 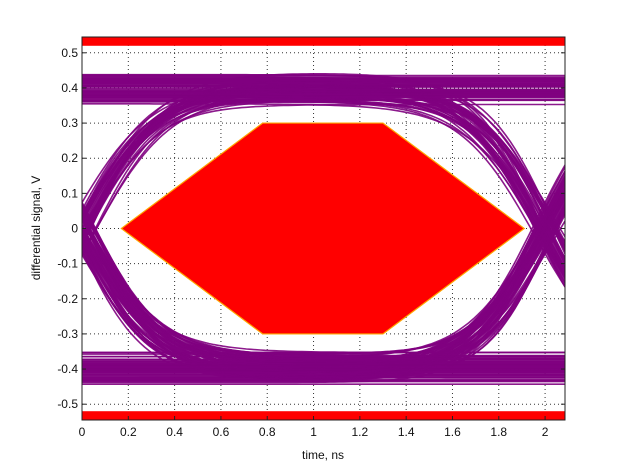 What do you see at coordinates (82, 432) in the screenshot?
I see `x-tick-label: 0` at bounding box center [82, 432].